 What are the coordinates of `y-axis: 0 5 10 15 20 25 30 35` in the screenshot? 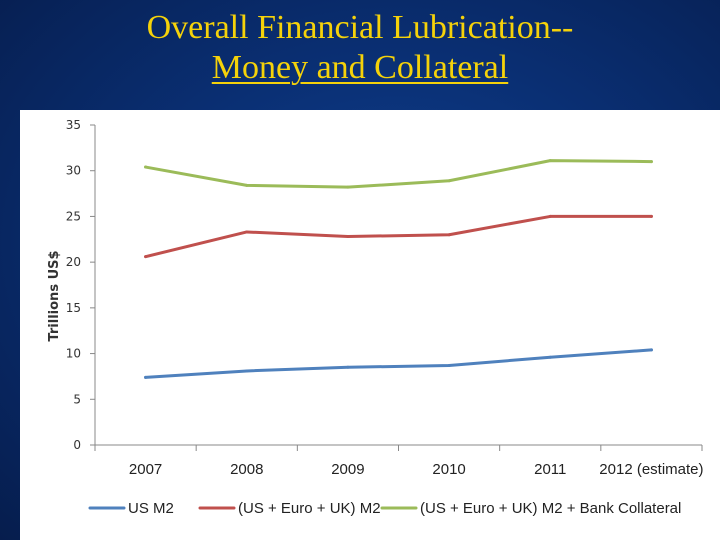 It's located at (81, 285).